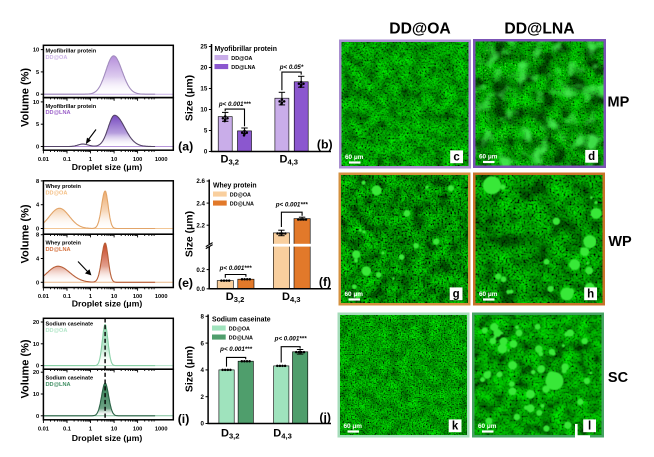 This screenshot has width=654, height=457. I want to click on svg-text: g, so click(456, 295).